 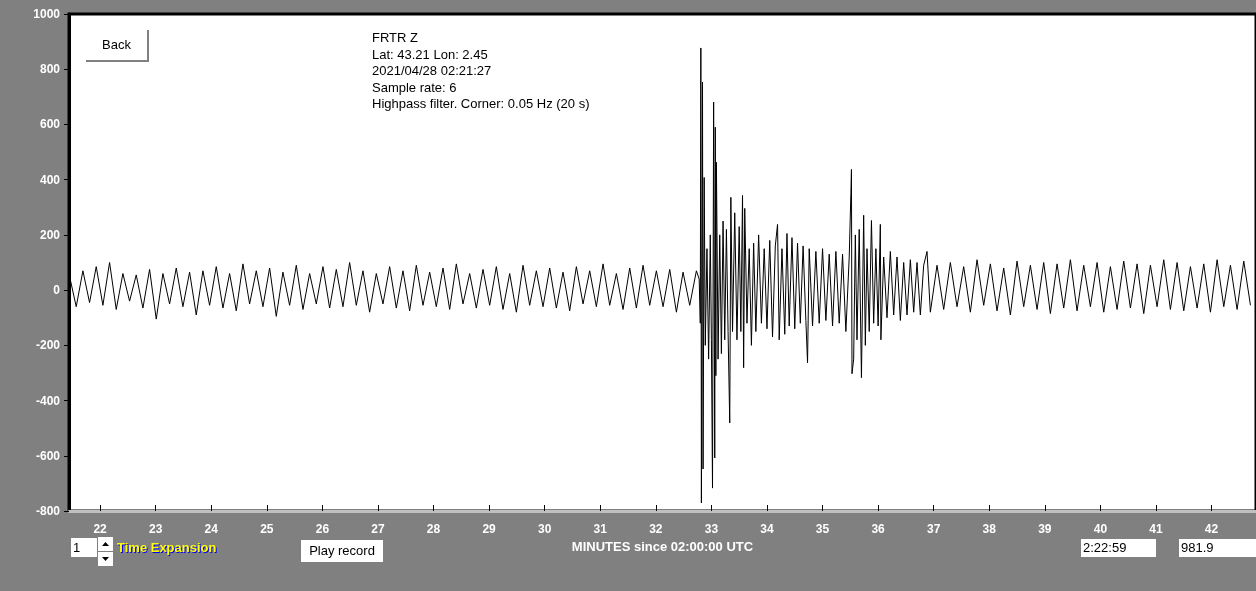 I want to click on y-tick-label: -800, so click(x=48, y=511).